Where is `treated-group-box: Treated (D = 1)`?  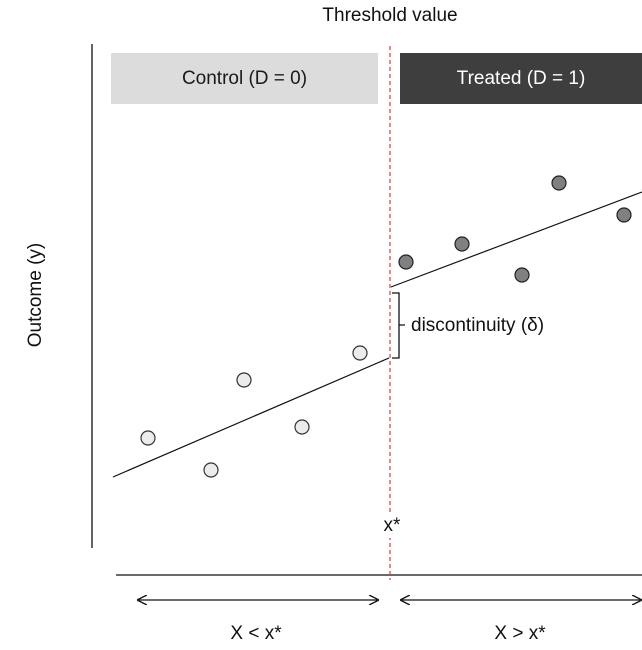 treated-group-box: Treated (D = 1) is located at coordinates (521, 78).